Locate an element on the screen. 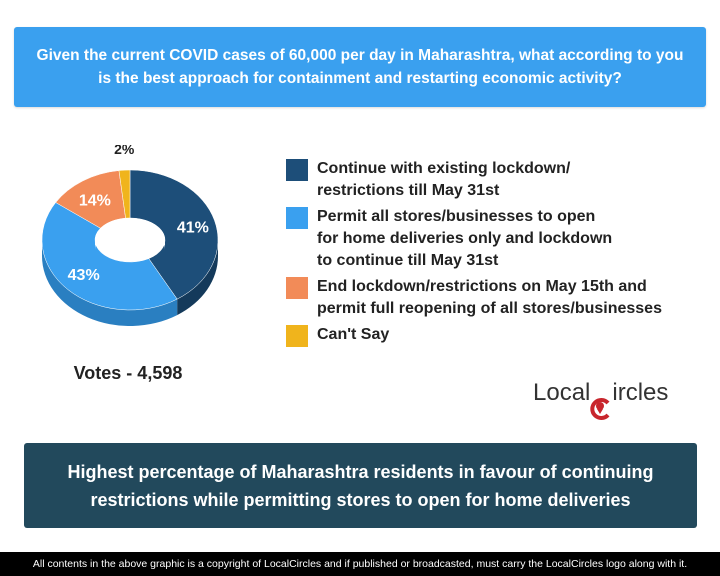  map-pin-icon is located at coordinates (600, 409).